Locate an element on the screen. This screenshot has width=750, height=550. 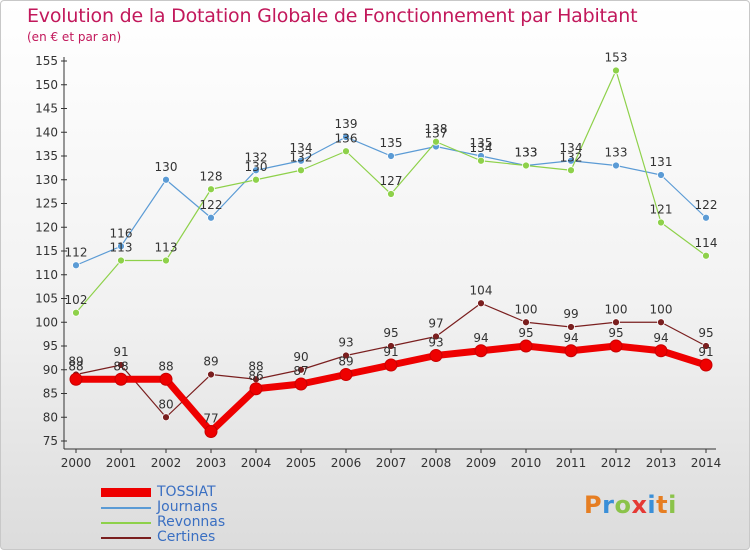
y-tick-label: 100 is located at coordinates (46, 322).